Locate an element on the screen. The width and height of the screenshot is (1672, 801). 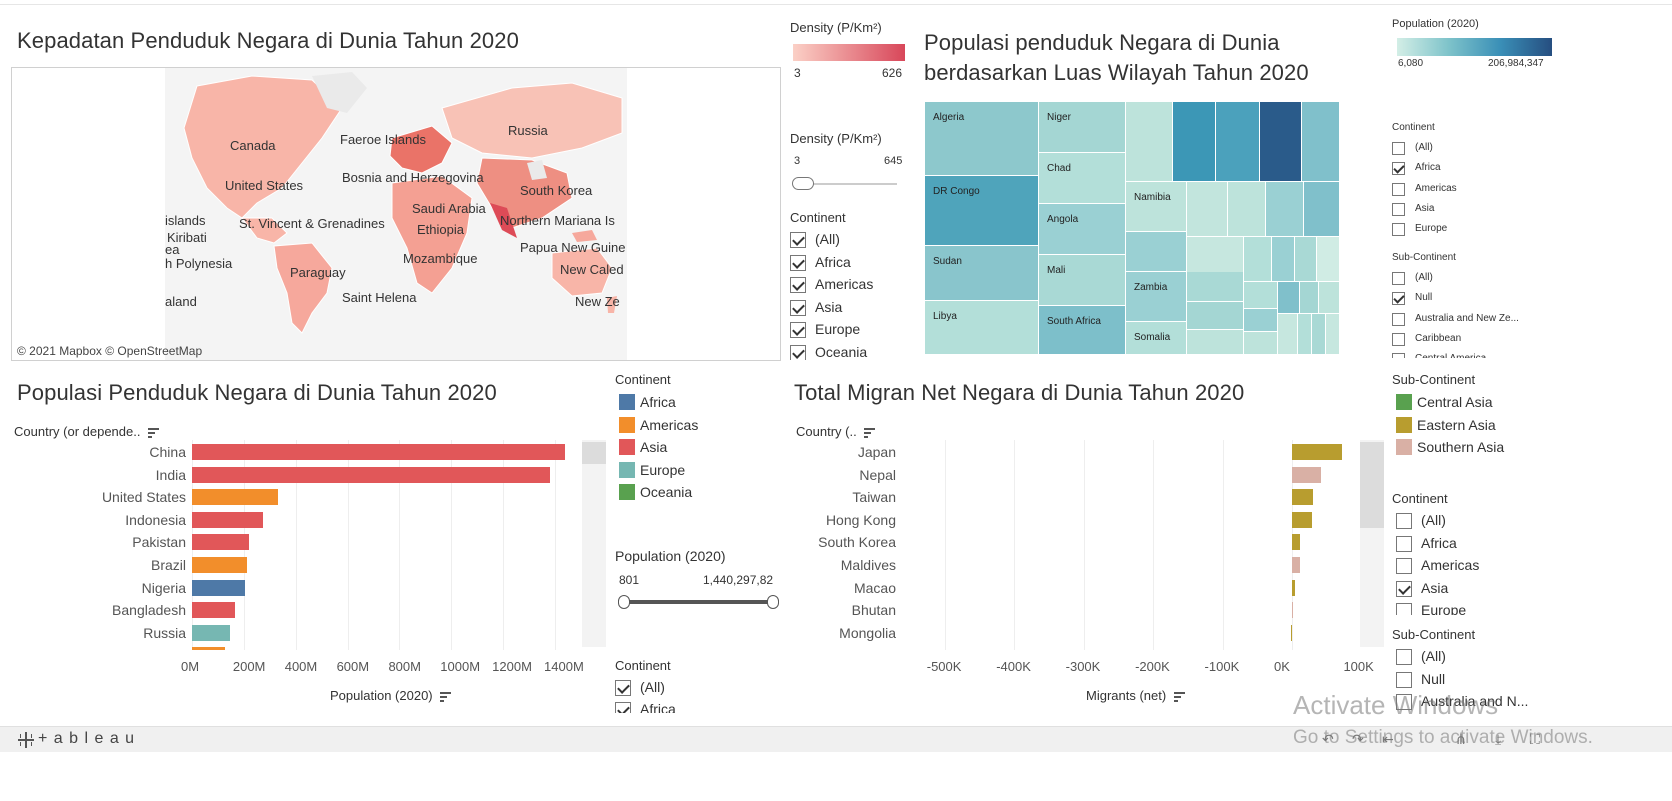
treemap-cell: DR Congo is located at coordinates (981, 210).